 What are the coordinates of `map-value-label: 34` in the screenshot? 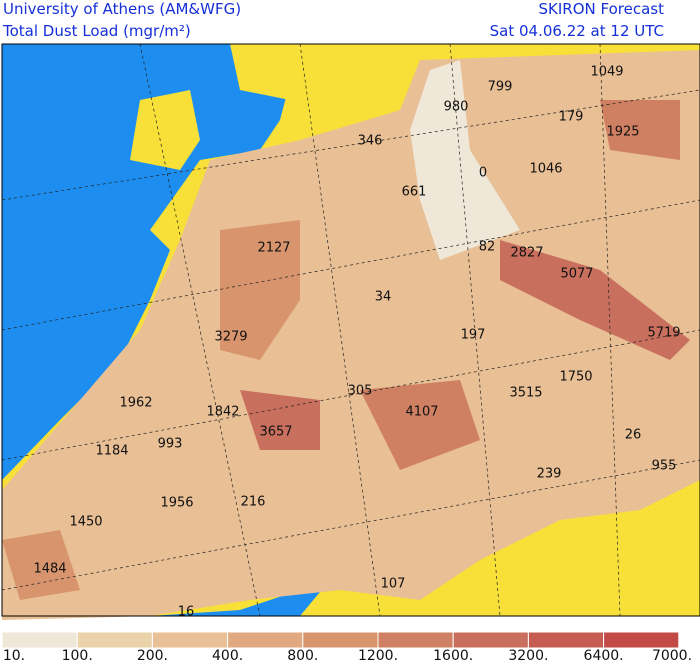 It's located at (383, 297).